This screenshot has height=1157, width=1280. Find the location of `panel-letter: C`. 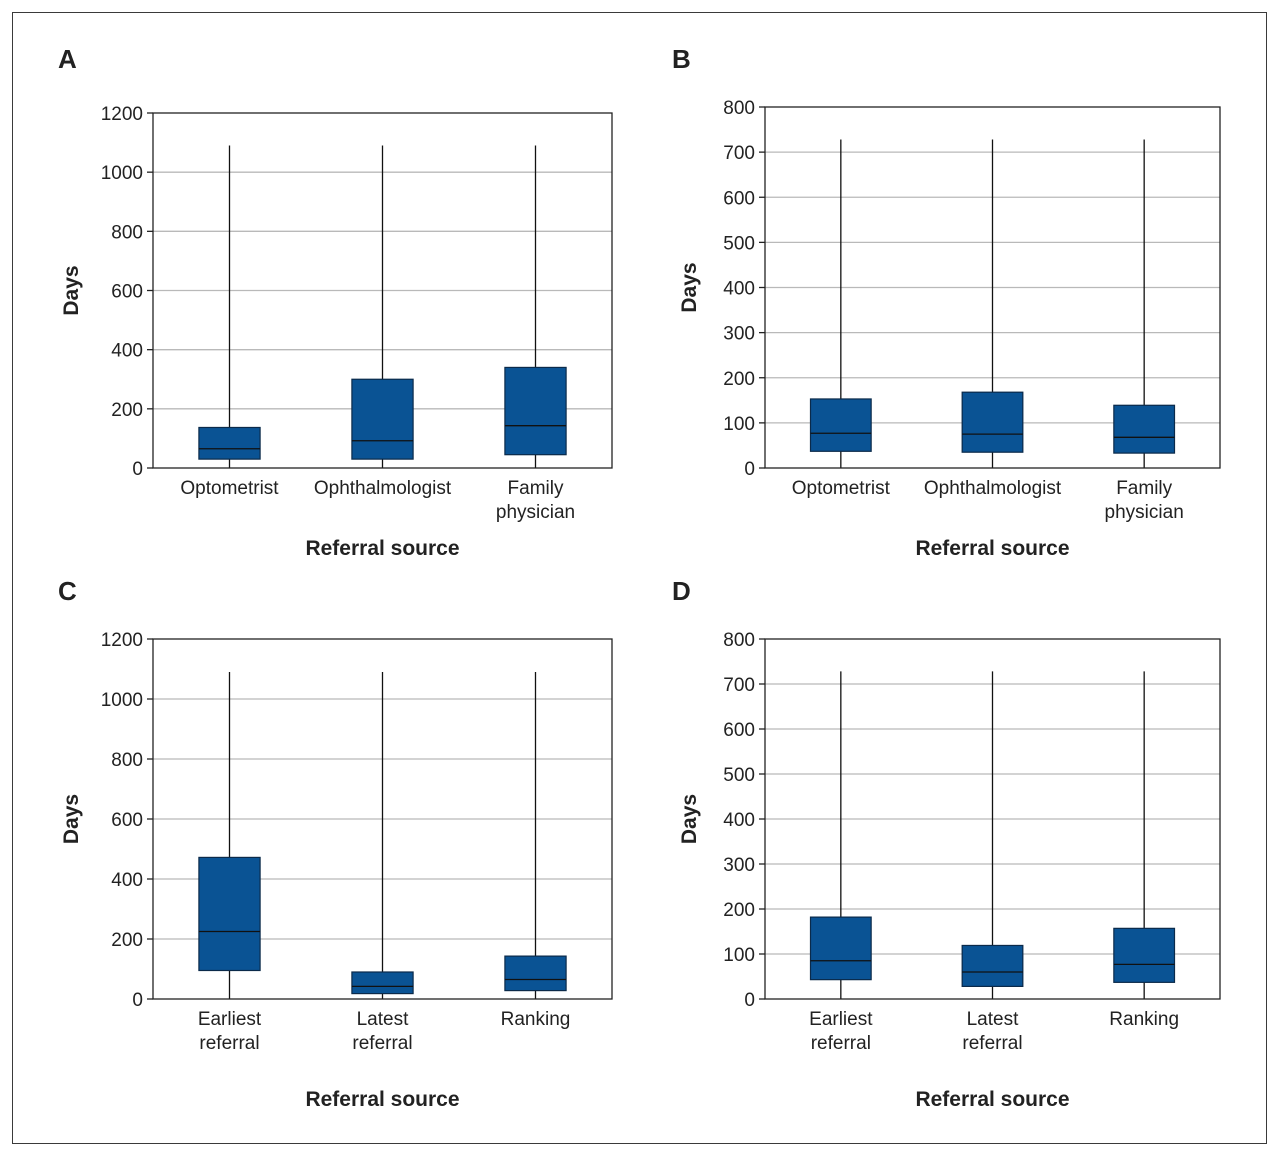

panel-letter: C is located at coordinates (67, 591).